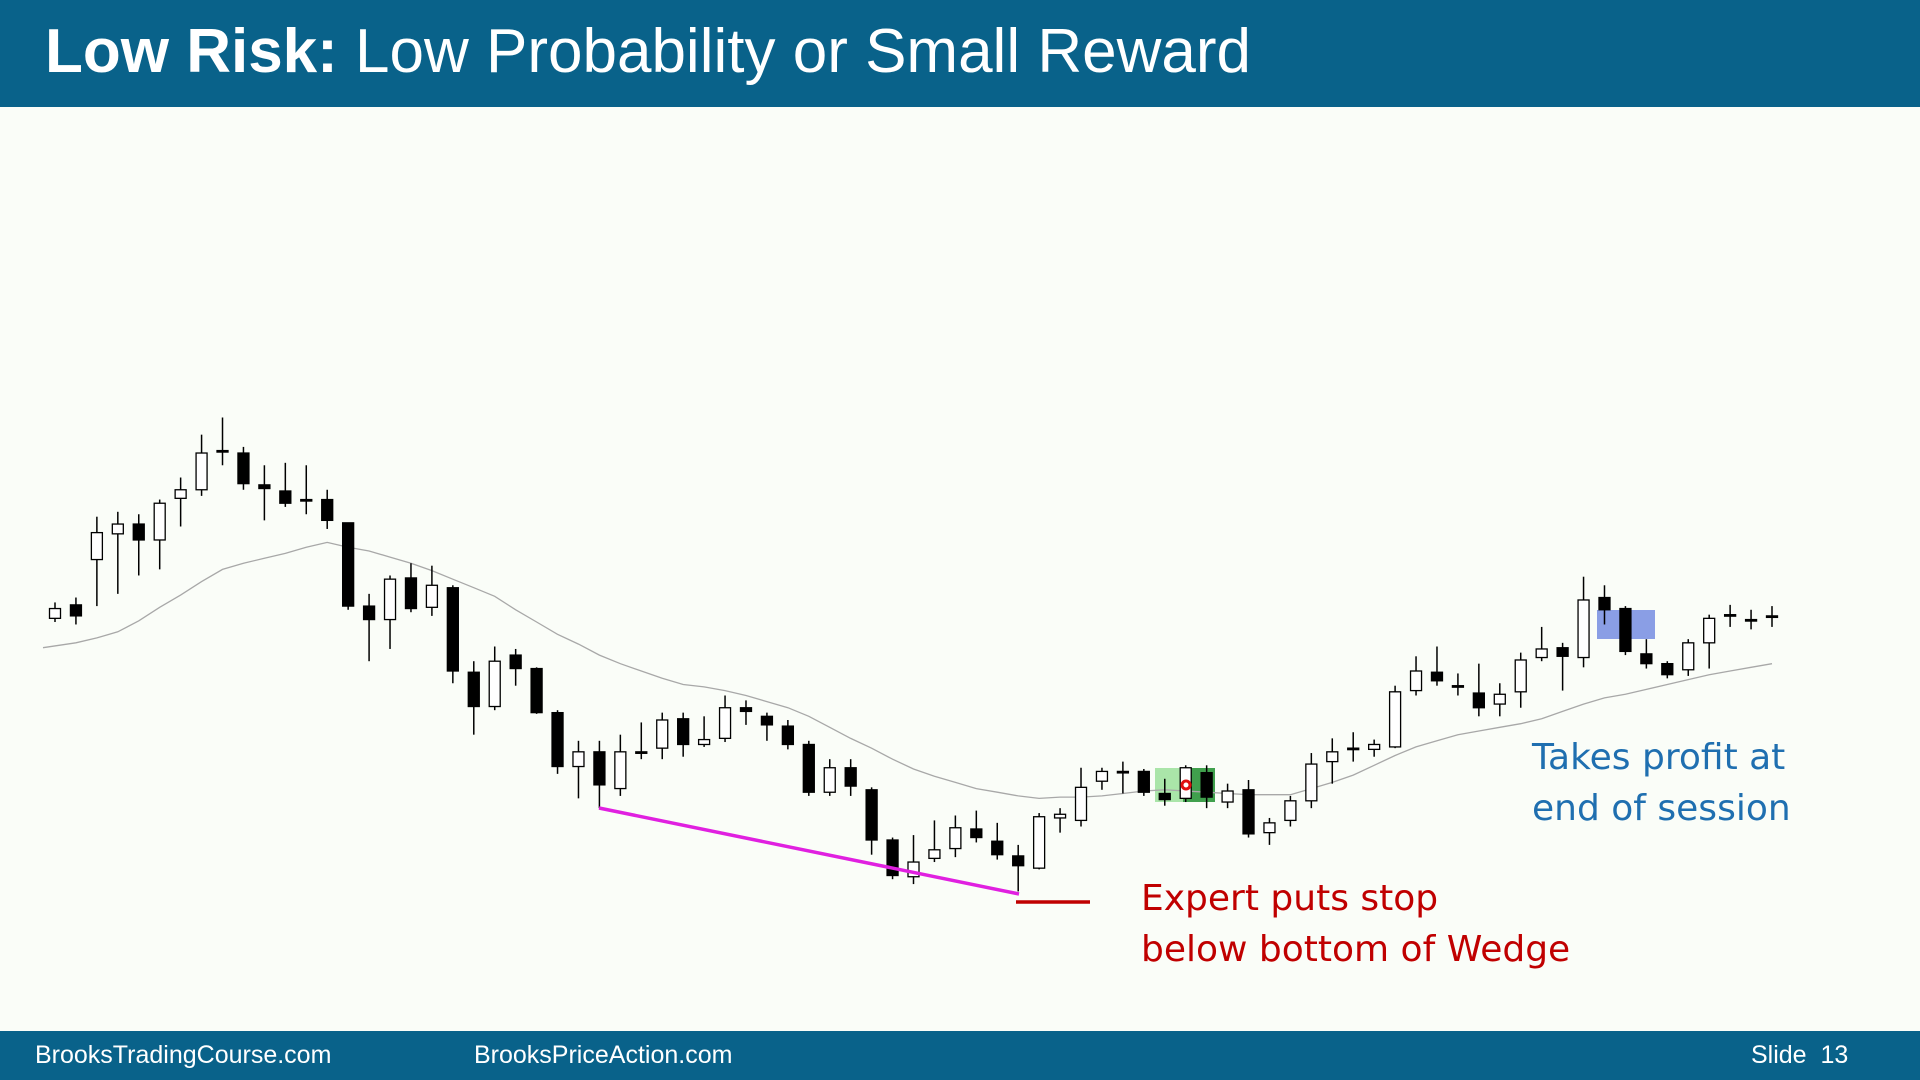 Image resolution: width=1920 pixels, height=1080 pixels. I want to click on annotation-text: Takes profit at, so click(1658, 757).